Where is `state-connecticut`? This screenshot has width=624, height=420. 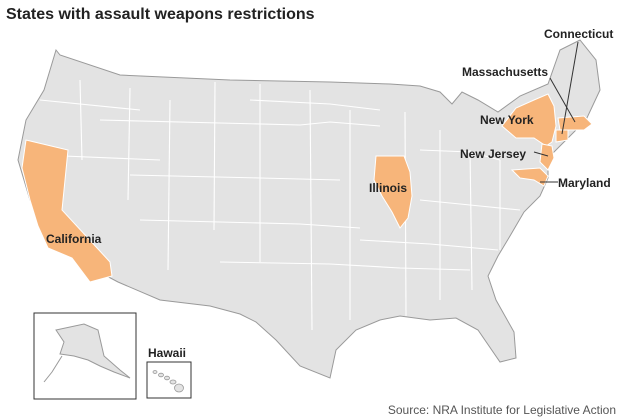
state-connecticut is located at coordinates (562, 136).